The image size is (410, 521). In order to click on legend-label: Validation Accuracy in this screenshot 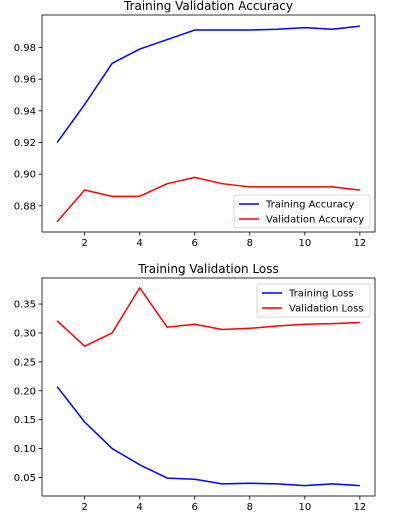, I will do `click(315, 220)`.